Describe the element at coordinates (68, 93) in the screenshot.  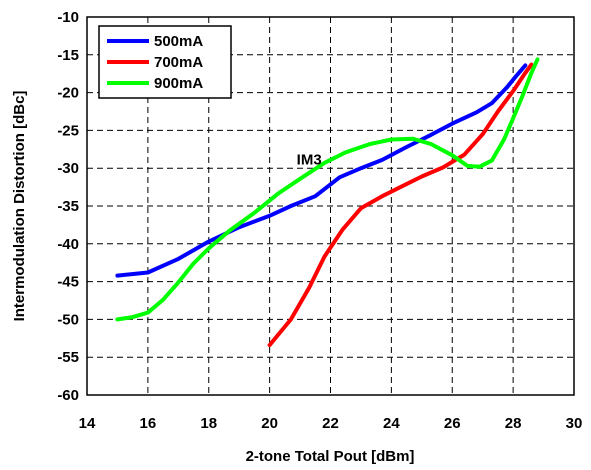
I see `y-tick-label: -20` at that location.